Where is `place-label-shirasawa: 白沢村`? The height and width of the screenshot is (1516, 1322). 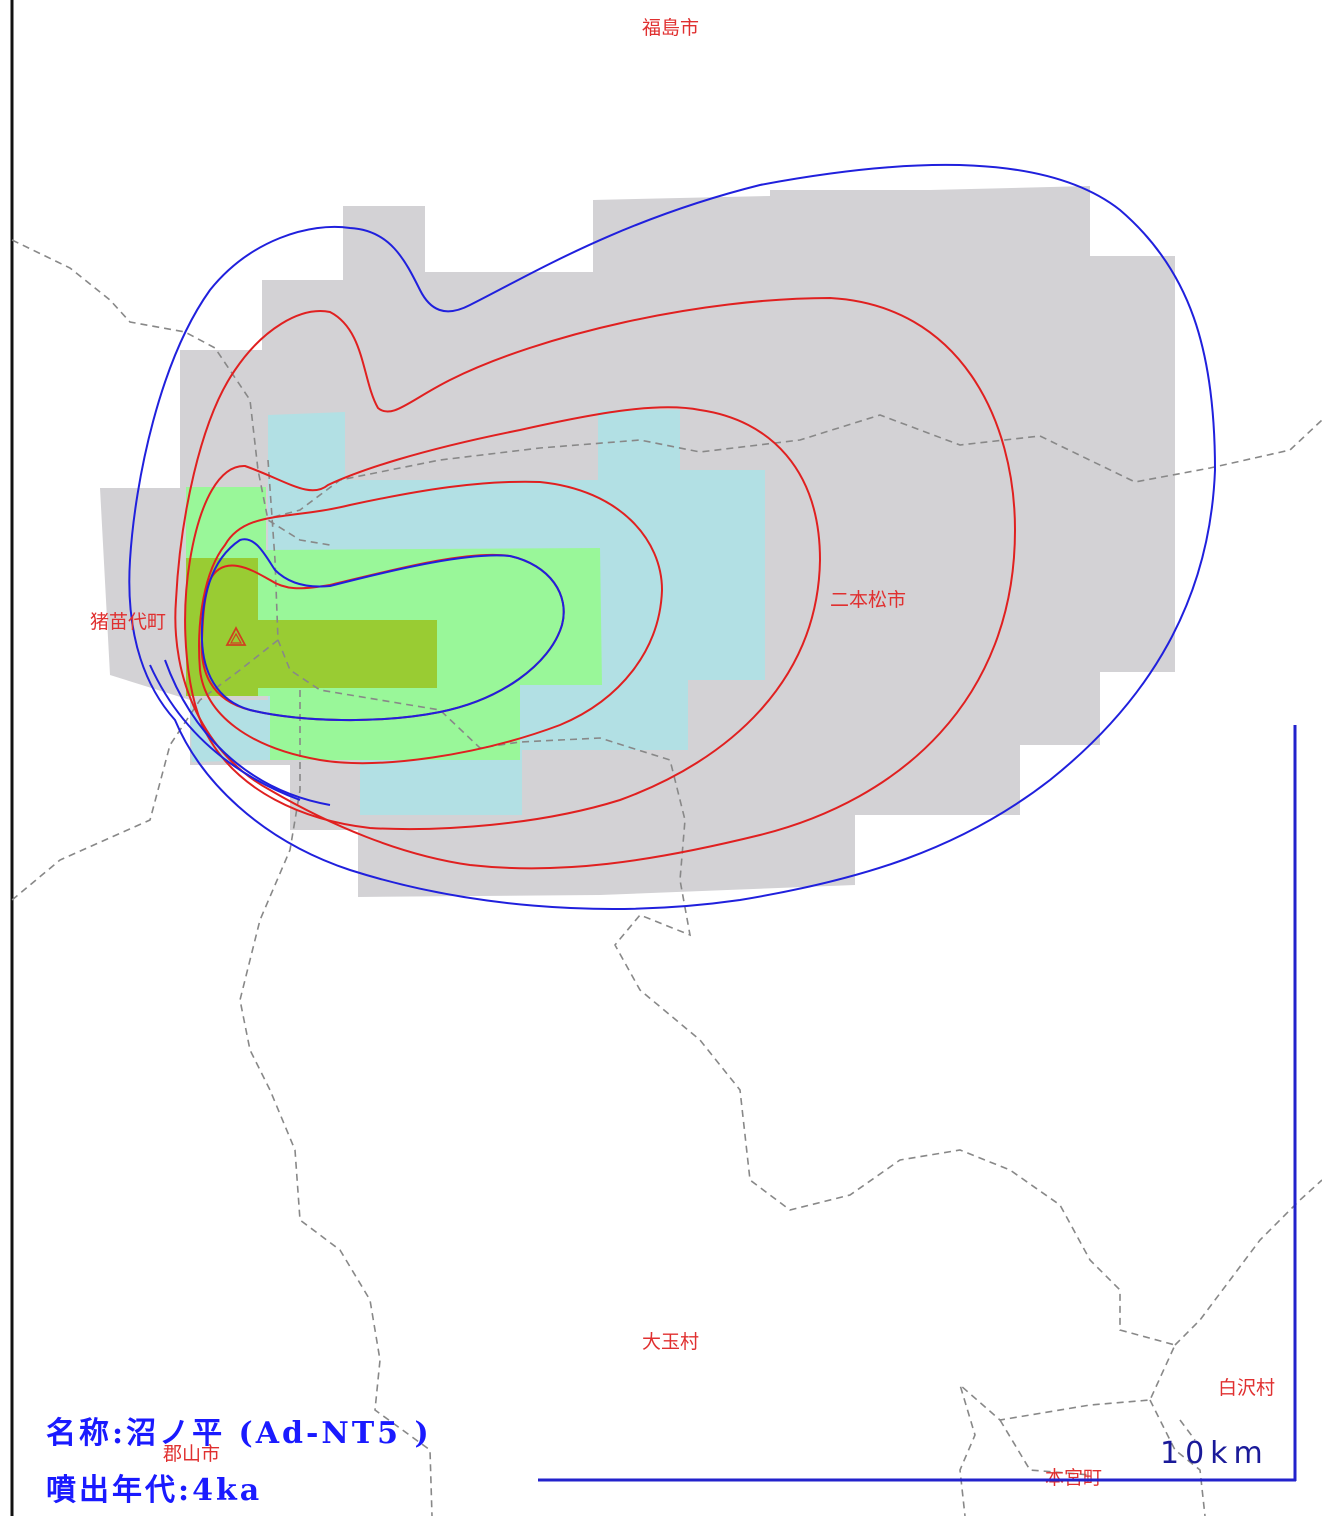
place-label-shirasawa: 白沢村 is located at coordinates (1246, 1388).